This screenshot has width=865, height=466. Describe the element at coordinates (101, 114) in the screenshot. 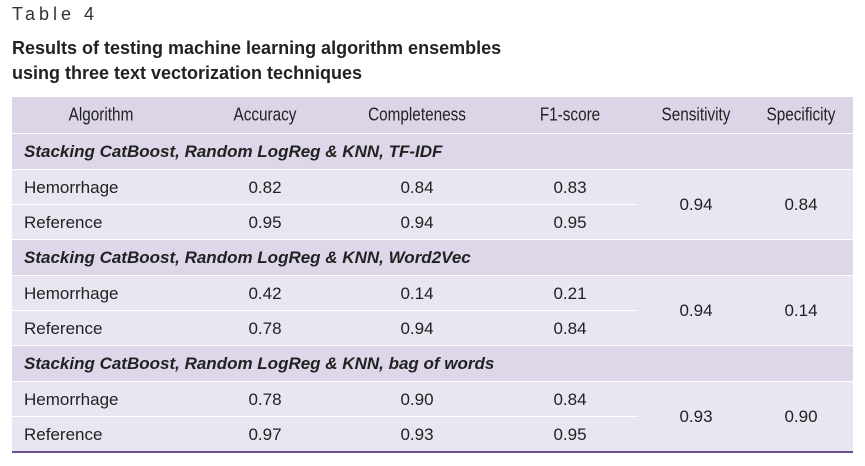

I see `column-header: Algorithm` at that location.